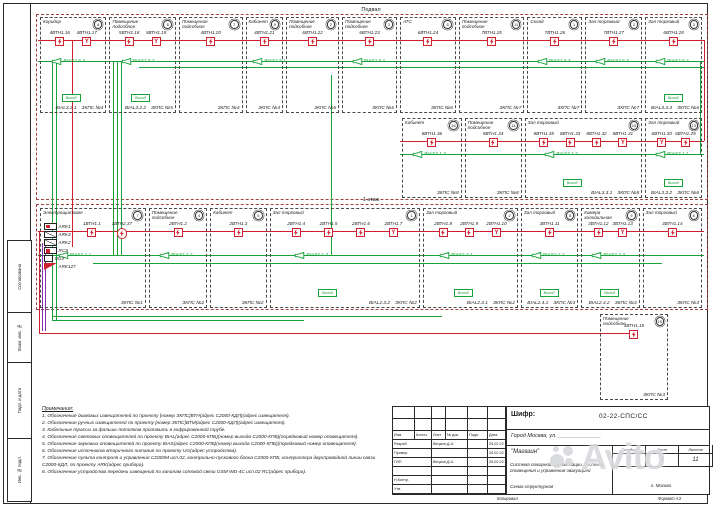  What do you see at coordinates (412, 462) in the screenshot?
I see `rev-role: ГИП` at bounding box center [412, 462].